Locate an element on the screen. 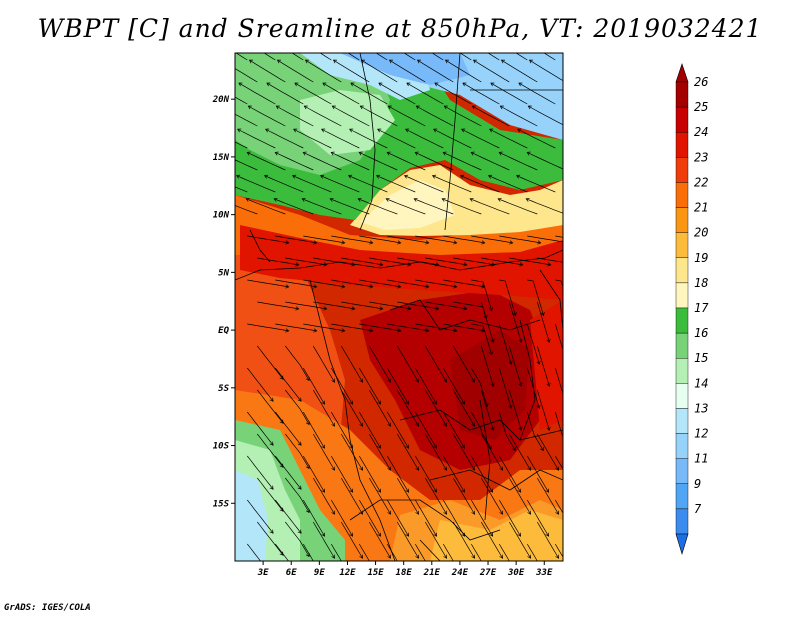  colorbar-bottom-arrow is located at coordinates (682, 544).